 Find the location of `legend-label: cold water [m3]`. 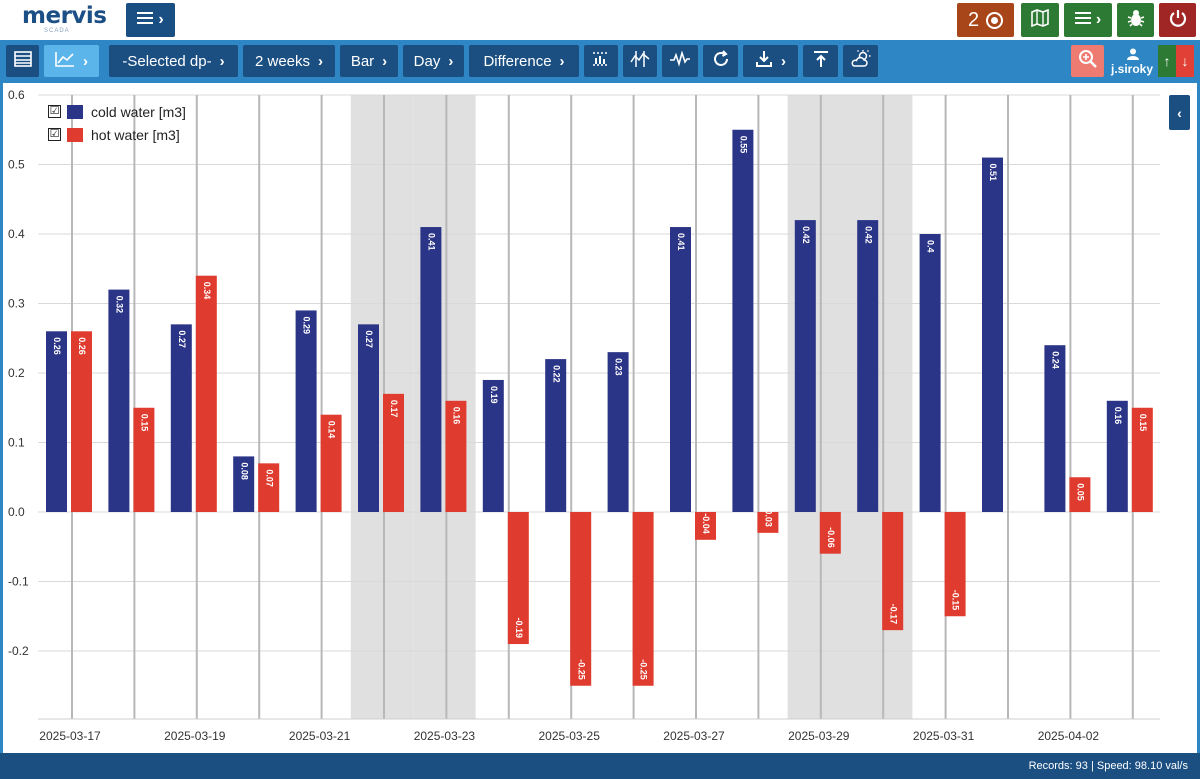

legend-label: cold water [m3] is located at coordinates (138, 111).